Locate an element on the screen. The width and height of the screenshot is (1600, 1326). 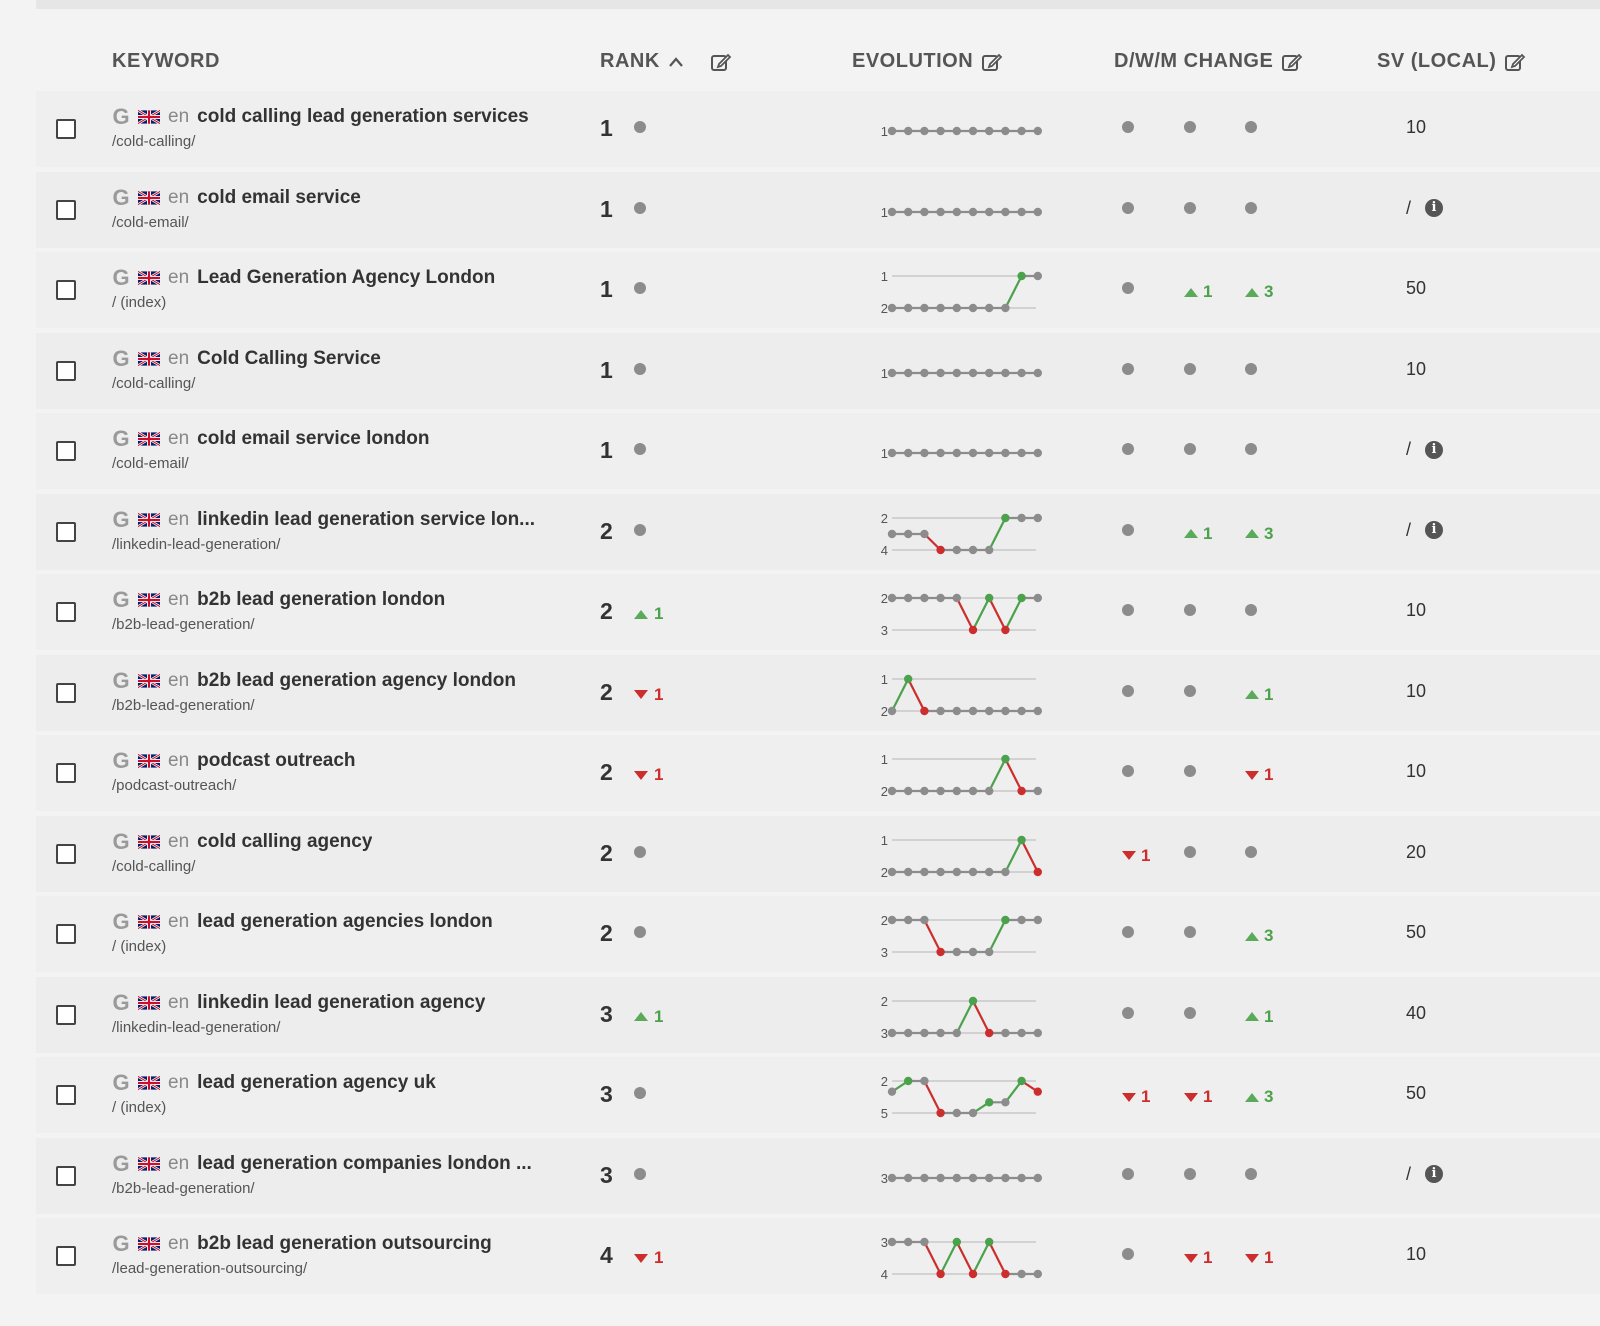
keyword-url: /lead-generation-outsourcing/ is located at coordinates (210, 1268).